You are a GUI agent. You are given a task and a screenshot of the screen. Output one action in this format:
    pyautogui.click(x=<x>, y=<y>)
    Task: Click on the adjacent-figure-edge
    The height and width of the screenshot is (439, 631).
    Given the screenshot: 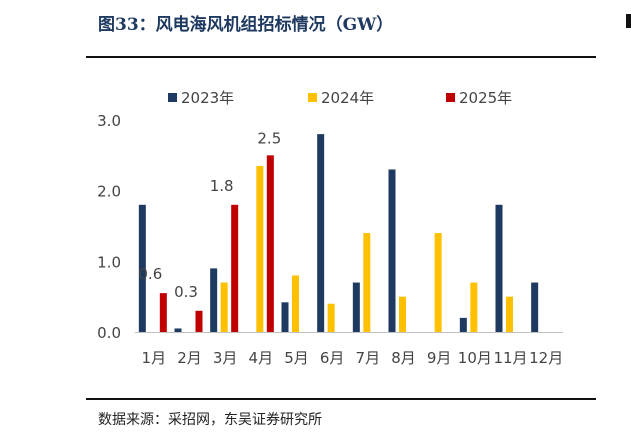 What is the action you would take?
    pyautogui.click(x=628, y=21)
    